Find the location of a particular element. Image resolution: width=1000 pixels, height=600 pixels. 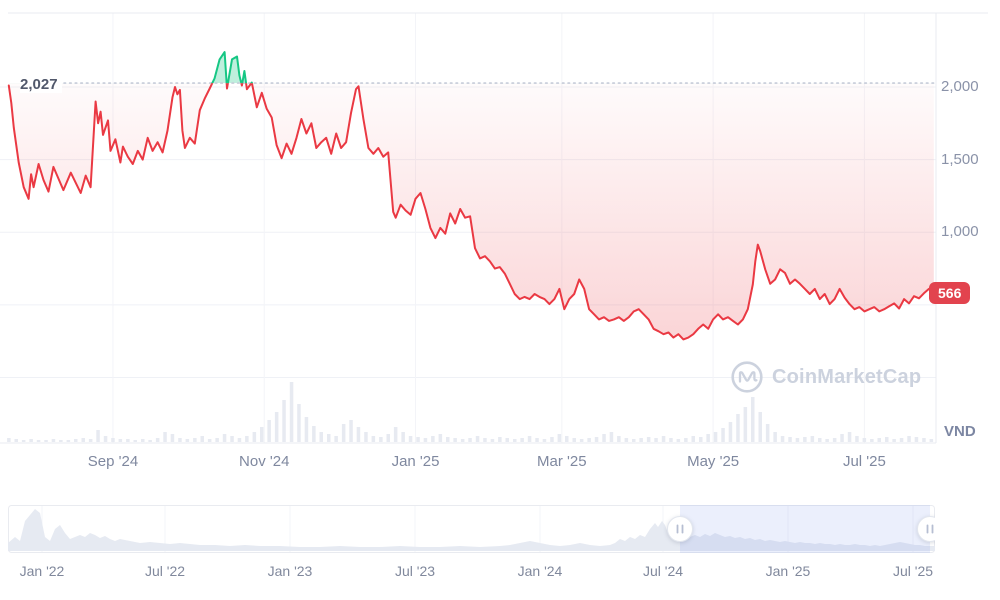

x-axis-tick-label: Jul '25 is located at coordinates (864, 461).